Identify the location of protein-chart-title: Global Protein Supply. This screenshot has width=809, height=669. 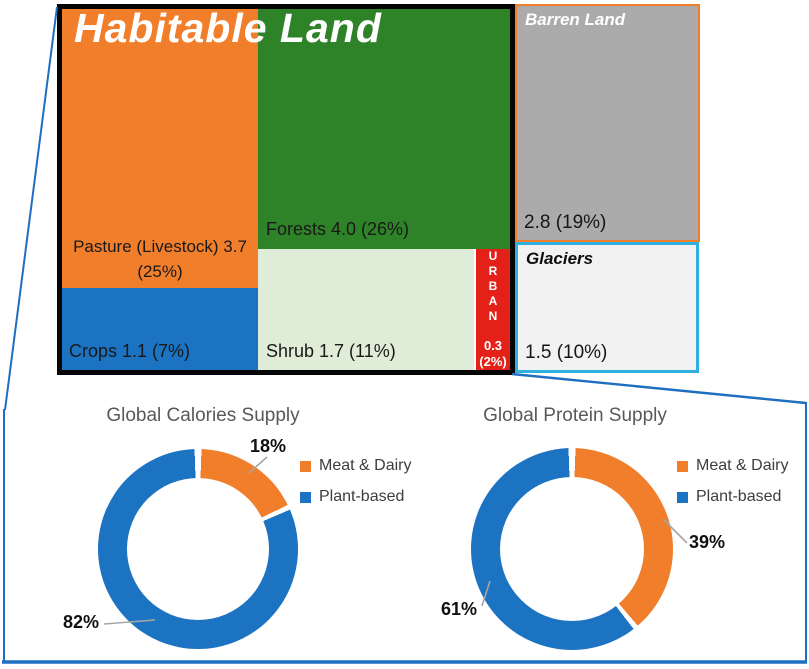
(575, 415).